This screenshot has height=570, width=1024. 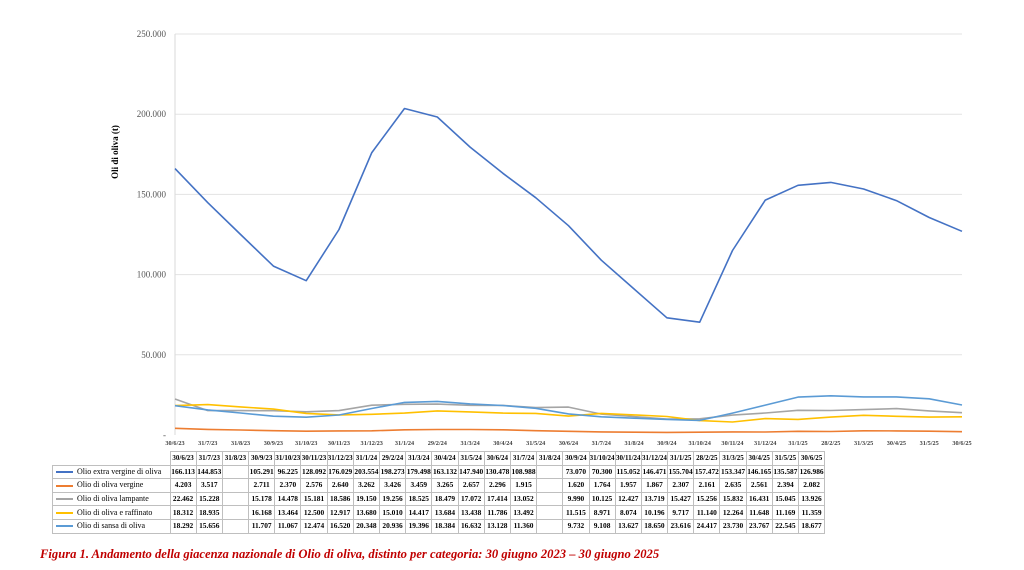 I want to click on table-cell: 17.072, so click(x=471, y=499).